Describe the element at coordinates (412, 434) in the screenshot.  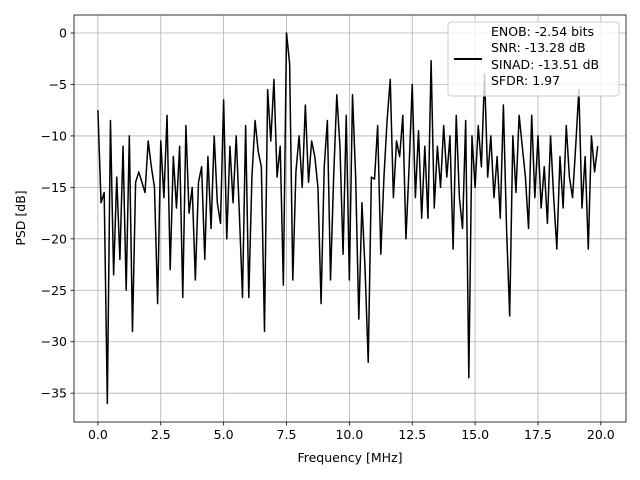
I see `x-tick-label: 12.5` at that location.